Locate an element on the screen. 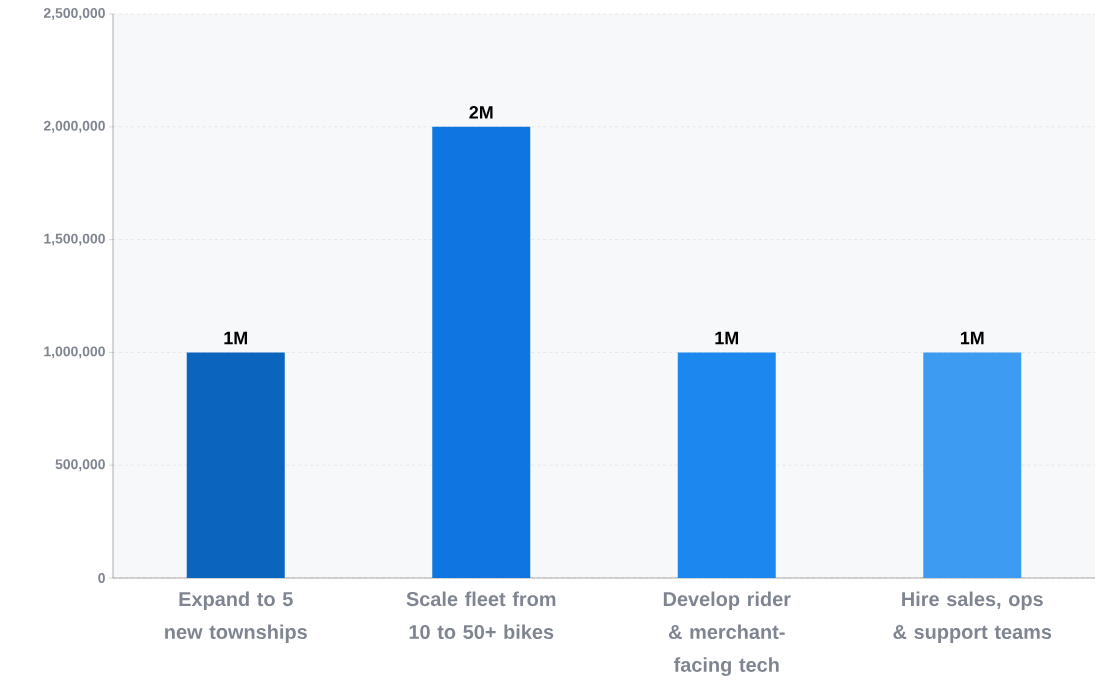 The image size is (1101, 698). x-tick-label: Hire sales, ops & support teams is located at coordinates (972, 617).